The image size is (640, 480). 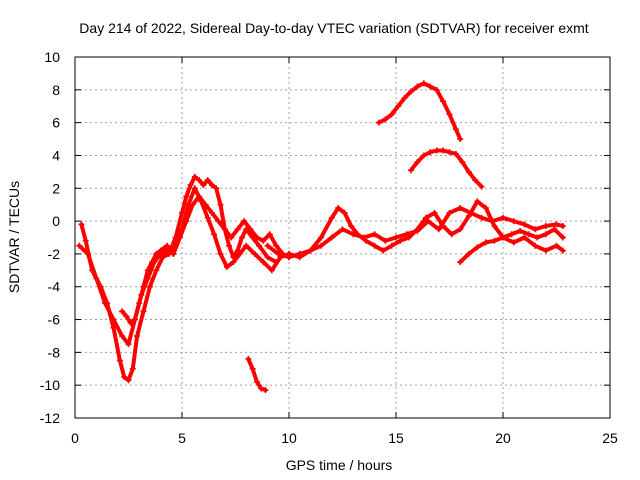 What do you see at coordinates (396, 438) in the screenshot?
I see `x-tick-label: 15` at bounding box center [396, 438].